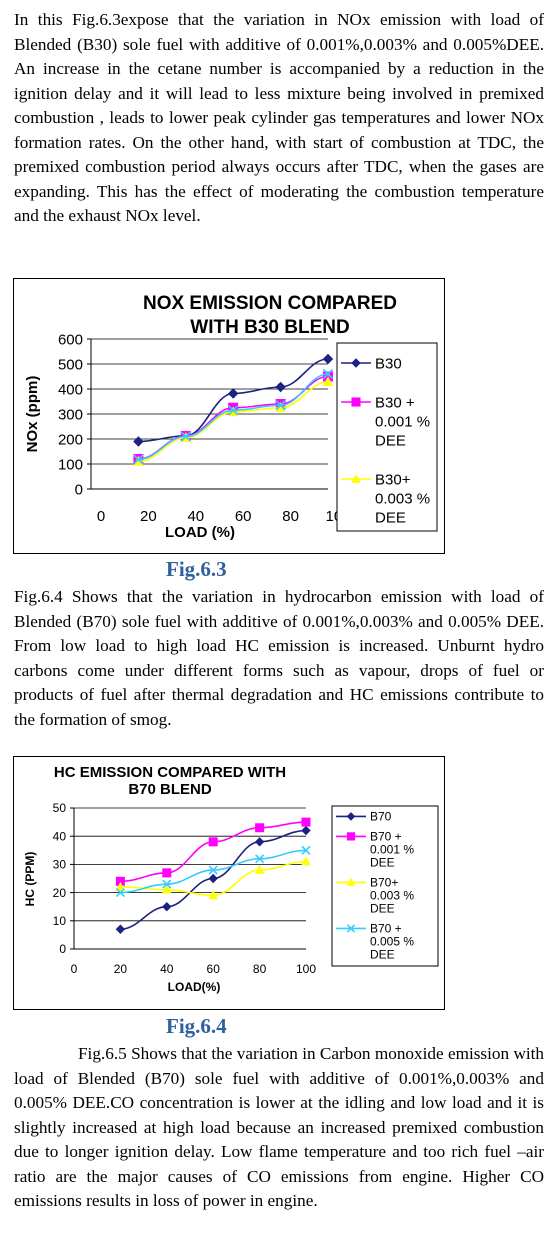 Image resolution: width=554 pixels, height=1260 pixels. Describe the element at coordinates (395, 402) in the screenshot. I see `legend-label-1: B30 +` at that location.